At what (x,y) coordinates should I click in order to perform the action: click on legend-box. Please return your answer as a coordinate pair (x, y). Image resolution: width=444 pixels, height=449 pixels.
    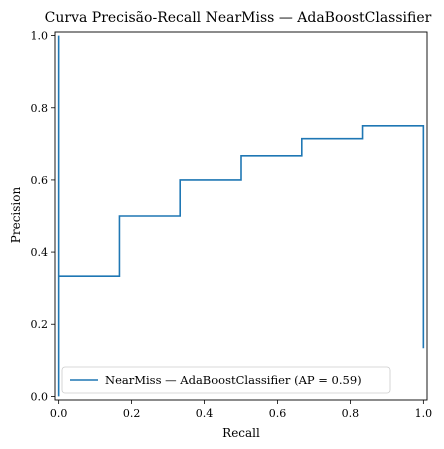
    Looking at the image, I should click on (226, 380).